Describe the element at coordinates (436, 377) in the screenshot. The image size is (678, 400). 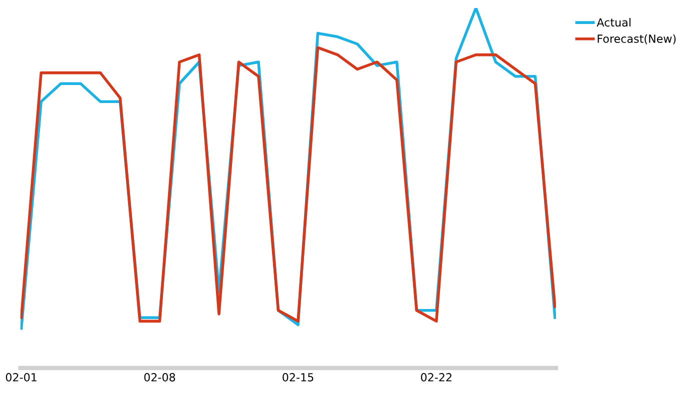
I see `x-tick-label: 02-22` at that location.